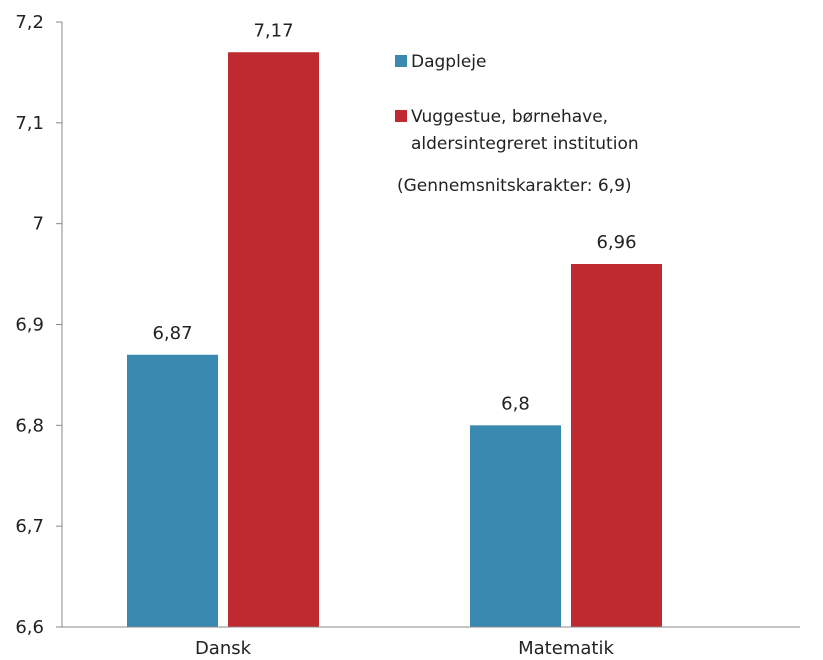 The image size is (823, 660). What do you see at coordinates (29, 526) in the screenshot?
I see `y-tick-label: 6,7` at bounding box center [29, 526].